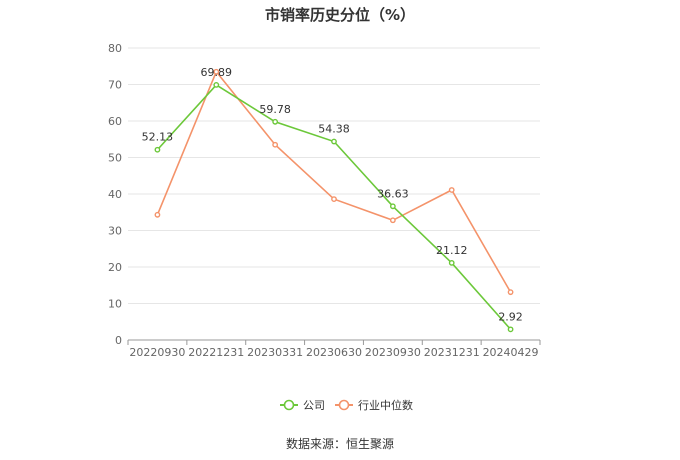 This screenshot has height=460, width=680. I want to click on legend-item: 行业中位数, so click(374, 405).